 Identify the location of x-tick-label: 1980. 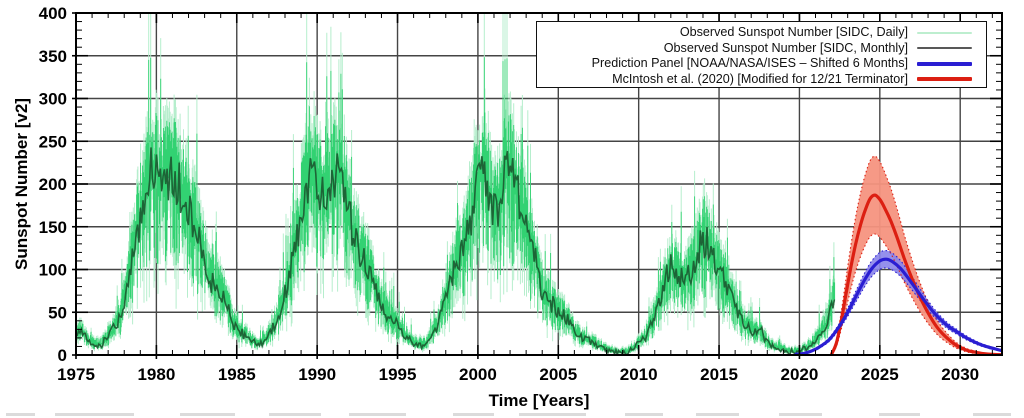
(156, 374).